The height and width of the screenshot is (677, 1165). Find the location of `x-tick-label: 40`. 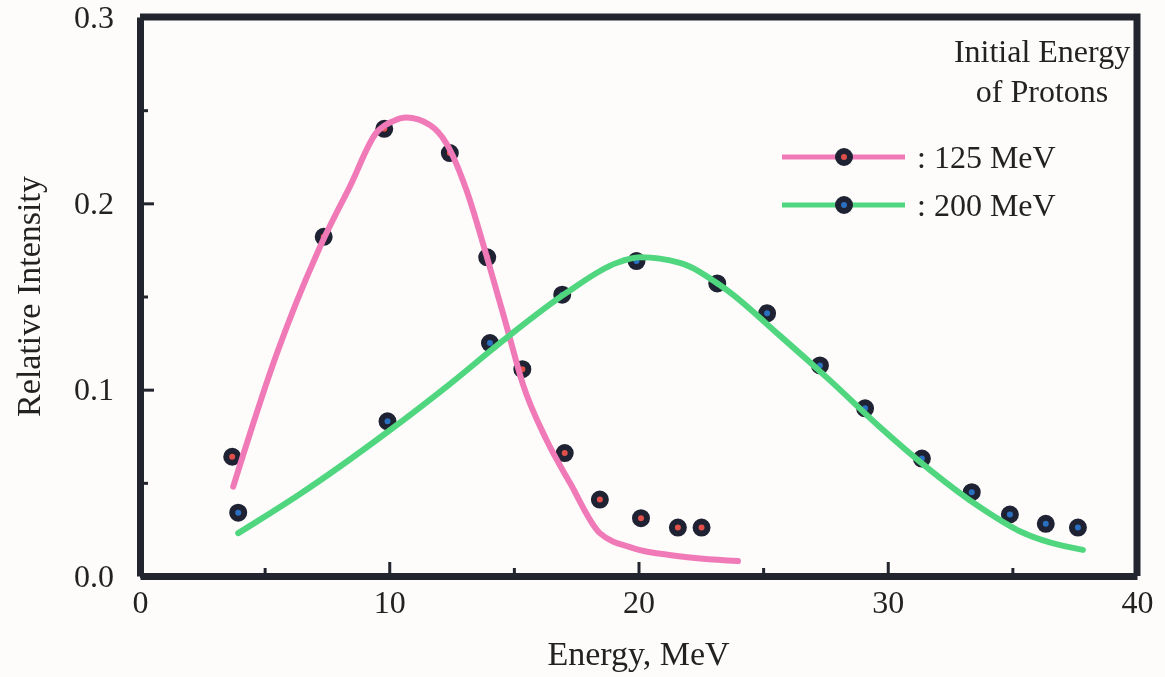

x-tick-label: 40 is located at coordinates (1137, 601).